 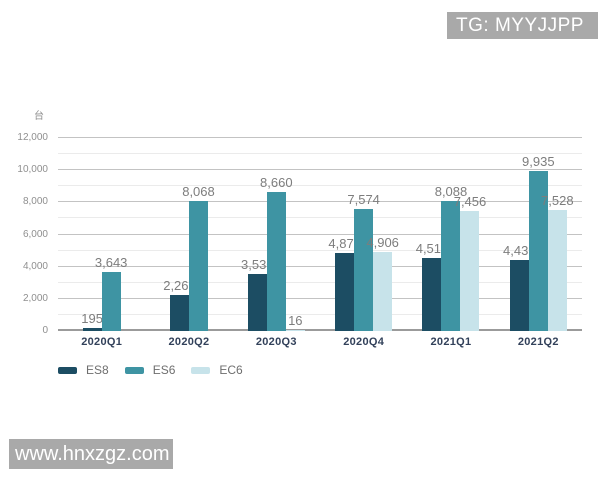 What do you see at coordinates (432, 294) in the screenshot?
I see `bar-ES8-2021Q1` at bounding box center [432, 294].